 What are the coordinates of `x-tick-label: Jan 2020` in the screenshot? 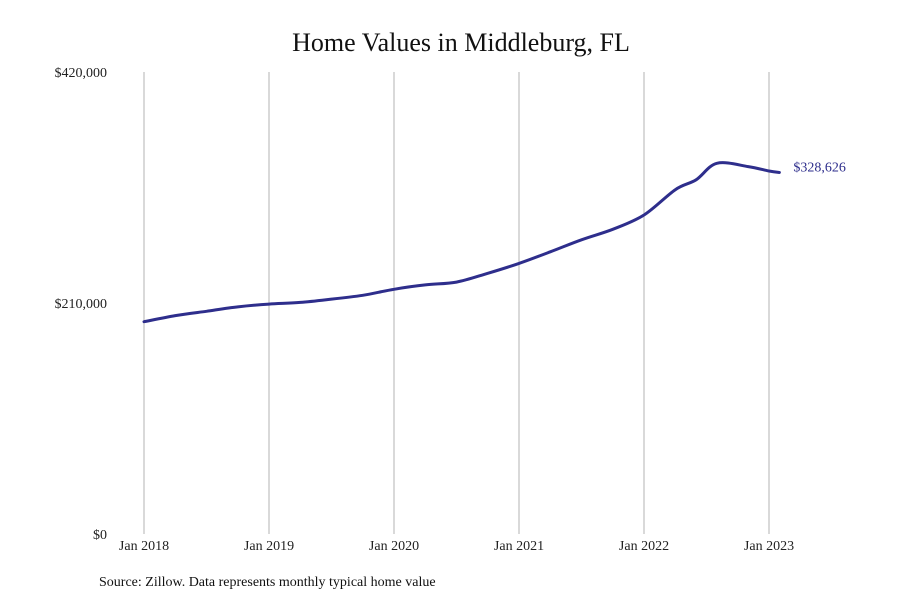 It's located at (394, 546).